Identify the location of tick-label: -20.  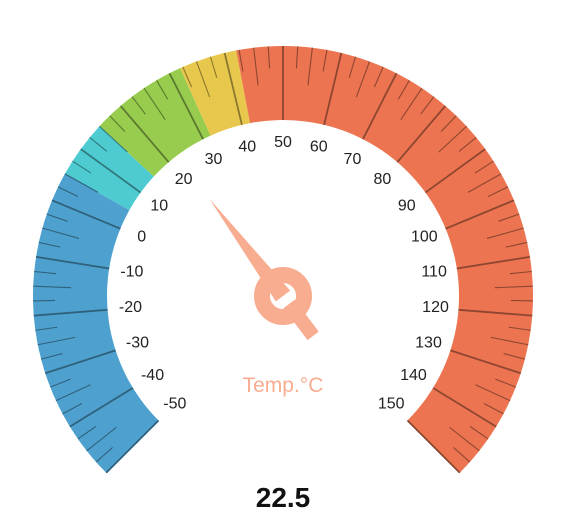
(130, 307).